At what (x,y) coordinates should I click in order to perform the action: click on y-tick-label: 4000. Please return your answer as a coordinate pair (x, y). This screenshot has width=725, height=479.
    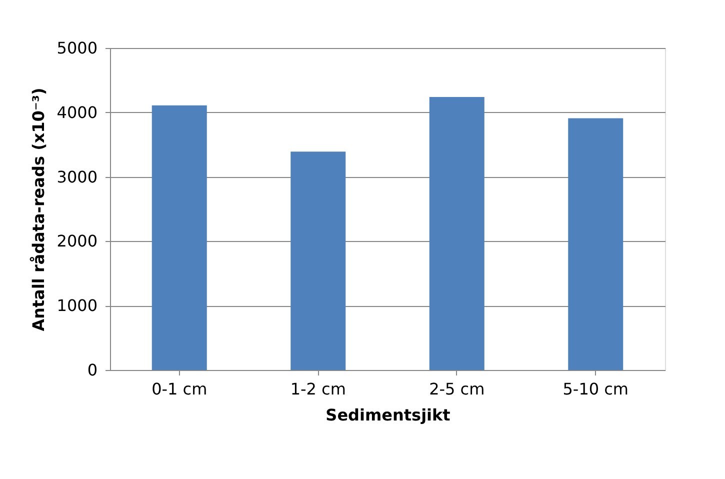
    Looking at the image, I should click on (77, 112).